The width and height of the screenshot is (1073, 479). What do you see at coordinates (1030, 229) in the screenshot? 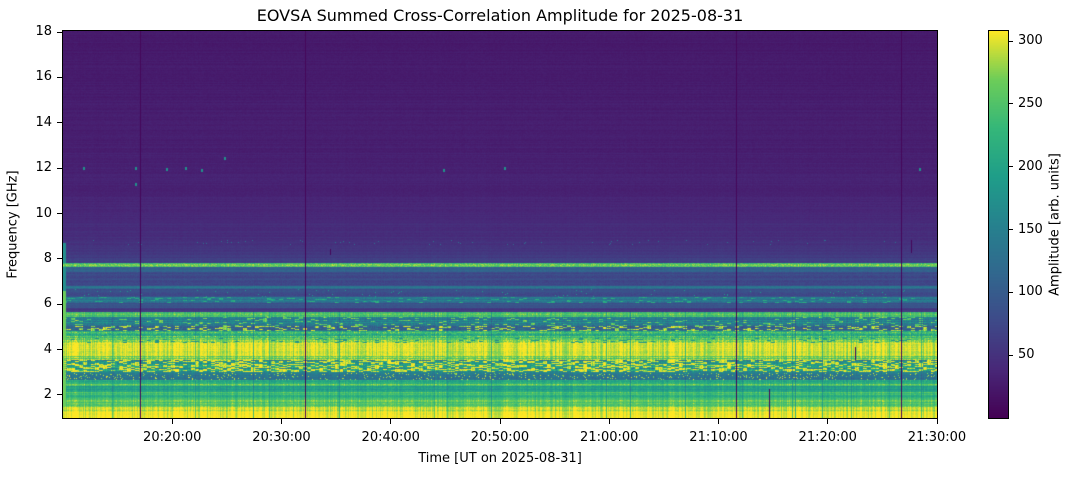
I see `colorbar-tick-label: 150` at bounding box center [1030, 229].